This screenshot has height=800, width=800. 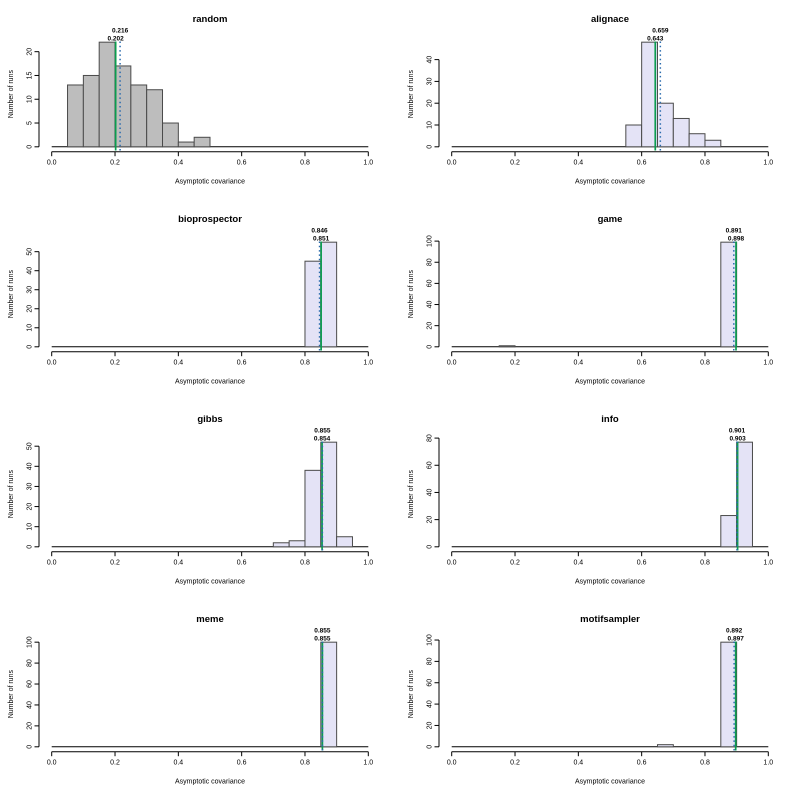 I want to click on y-tick-label: 50, so click(x=30, y=446).